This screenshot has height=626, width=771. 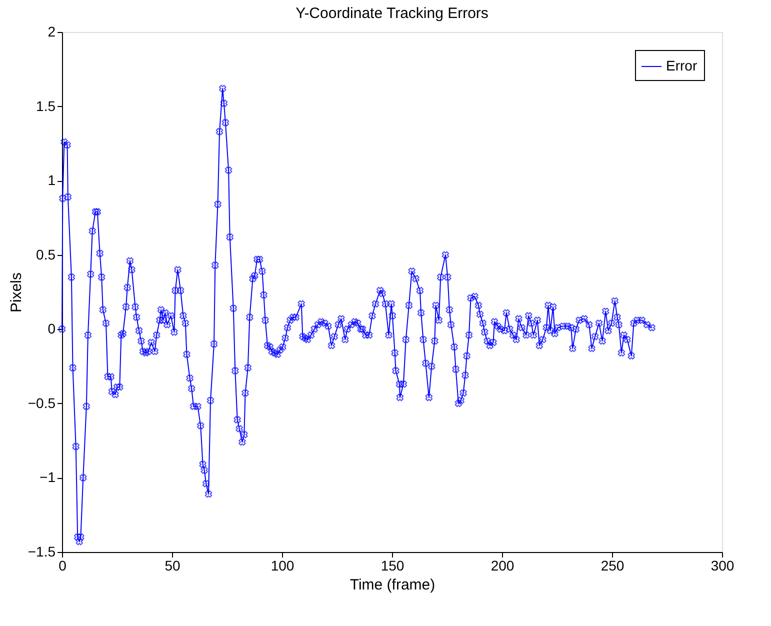 I want to click on x-tick-label: 250, so click(x=612, y=566).